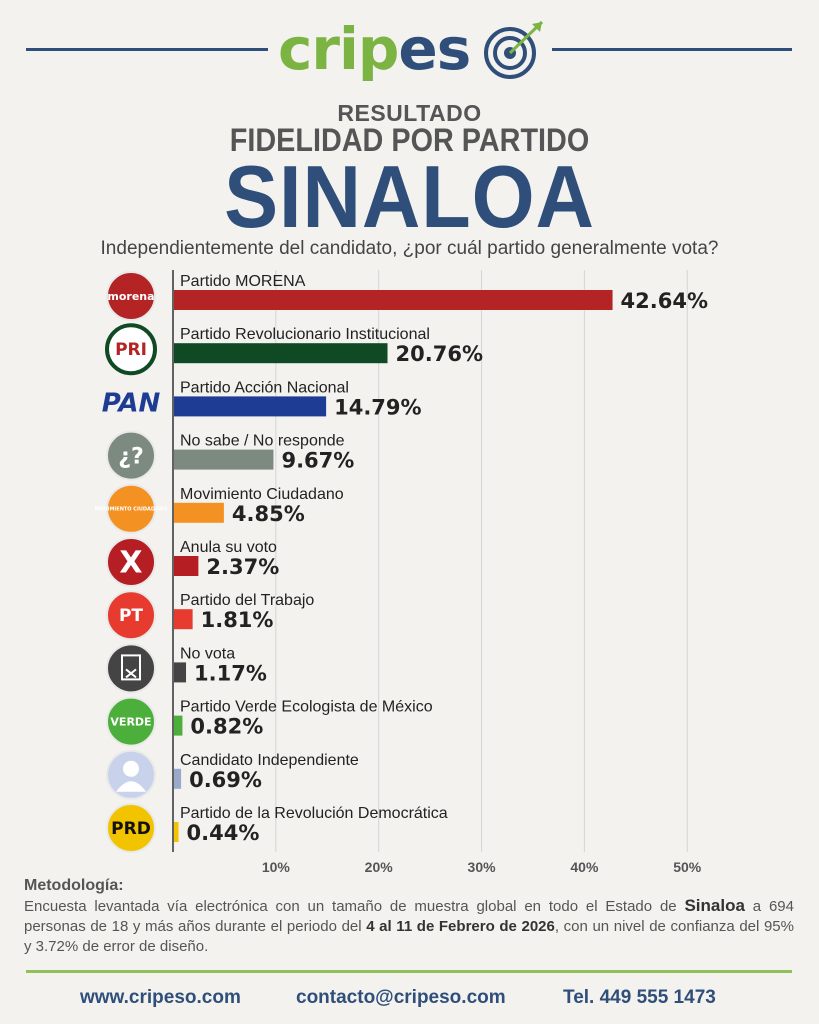 This screenshot has width=819, height=1024. What do you see at coordinates (639, 997) in the screenshot?
I see `footer-phone: Tel. 449 555 1473` at bounding box center [639, 997].